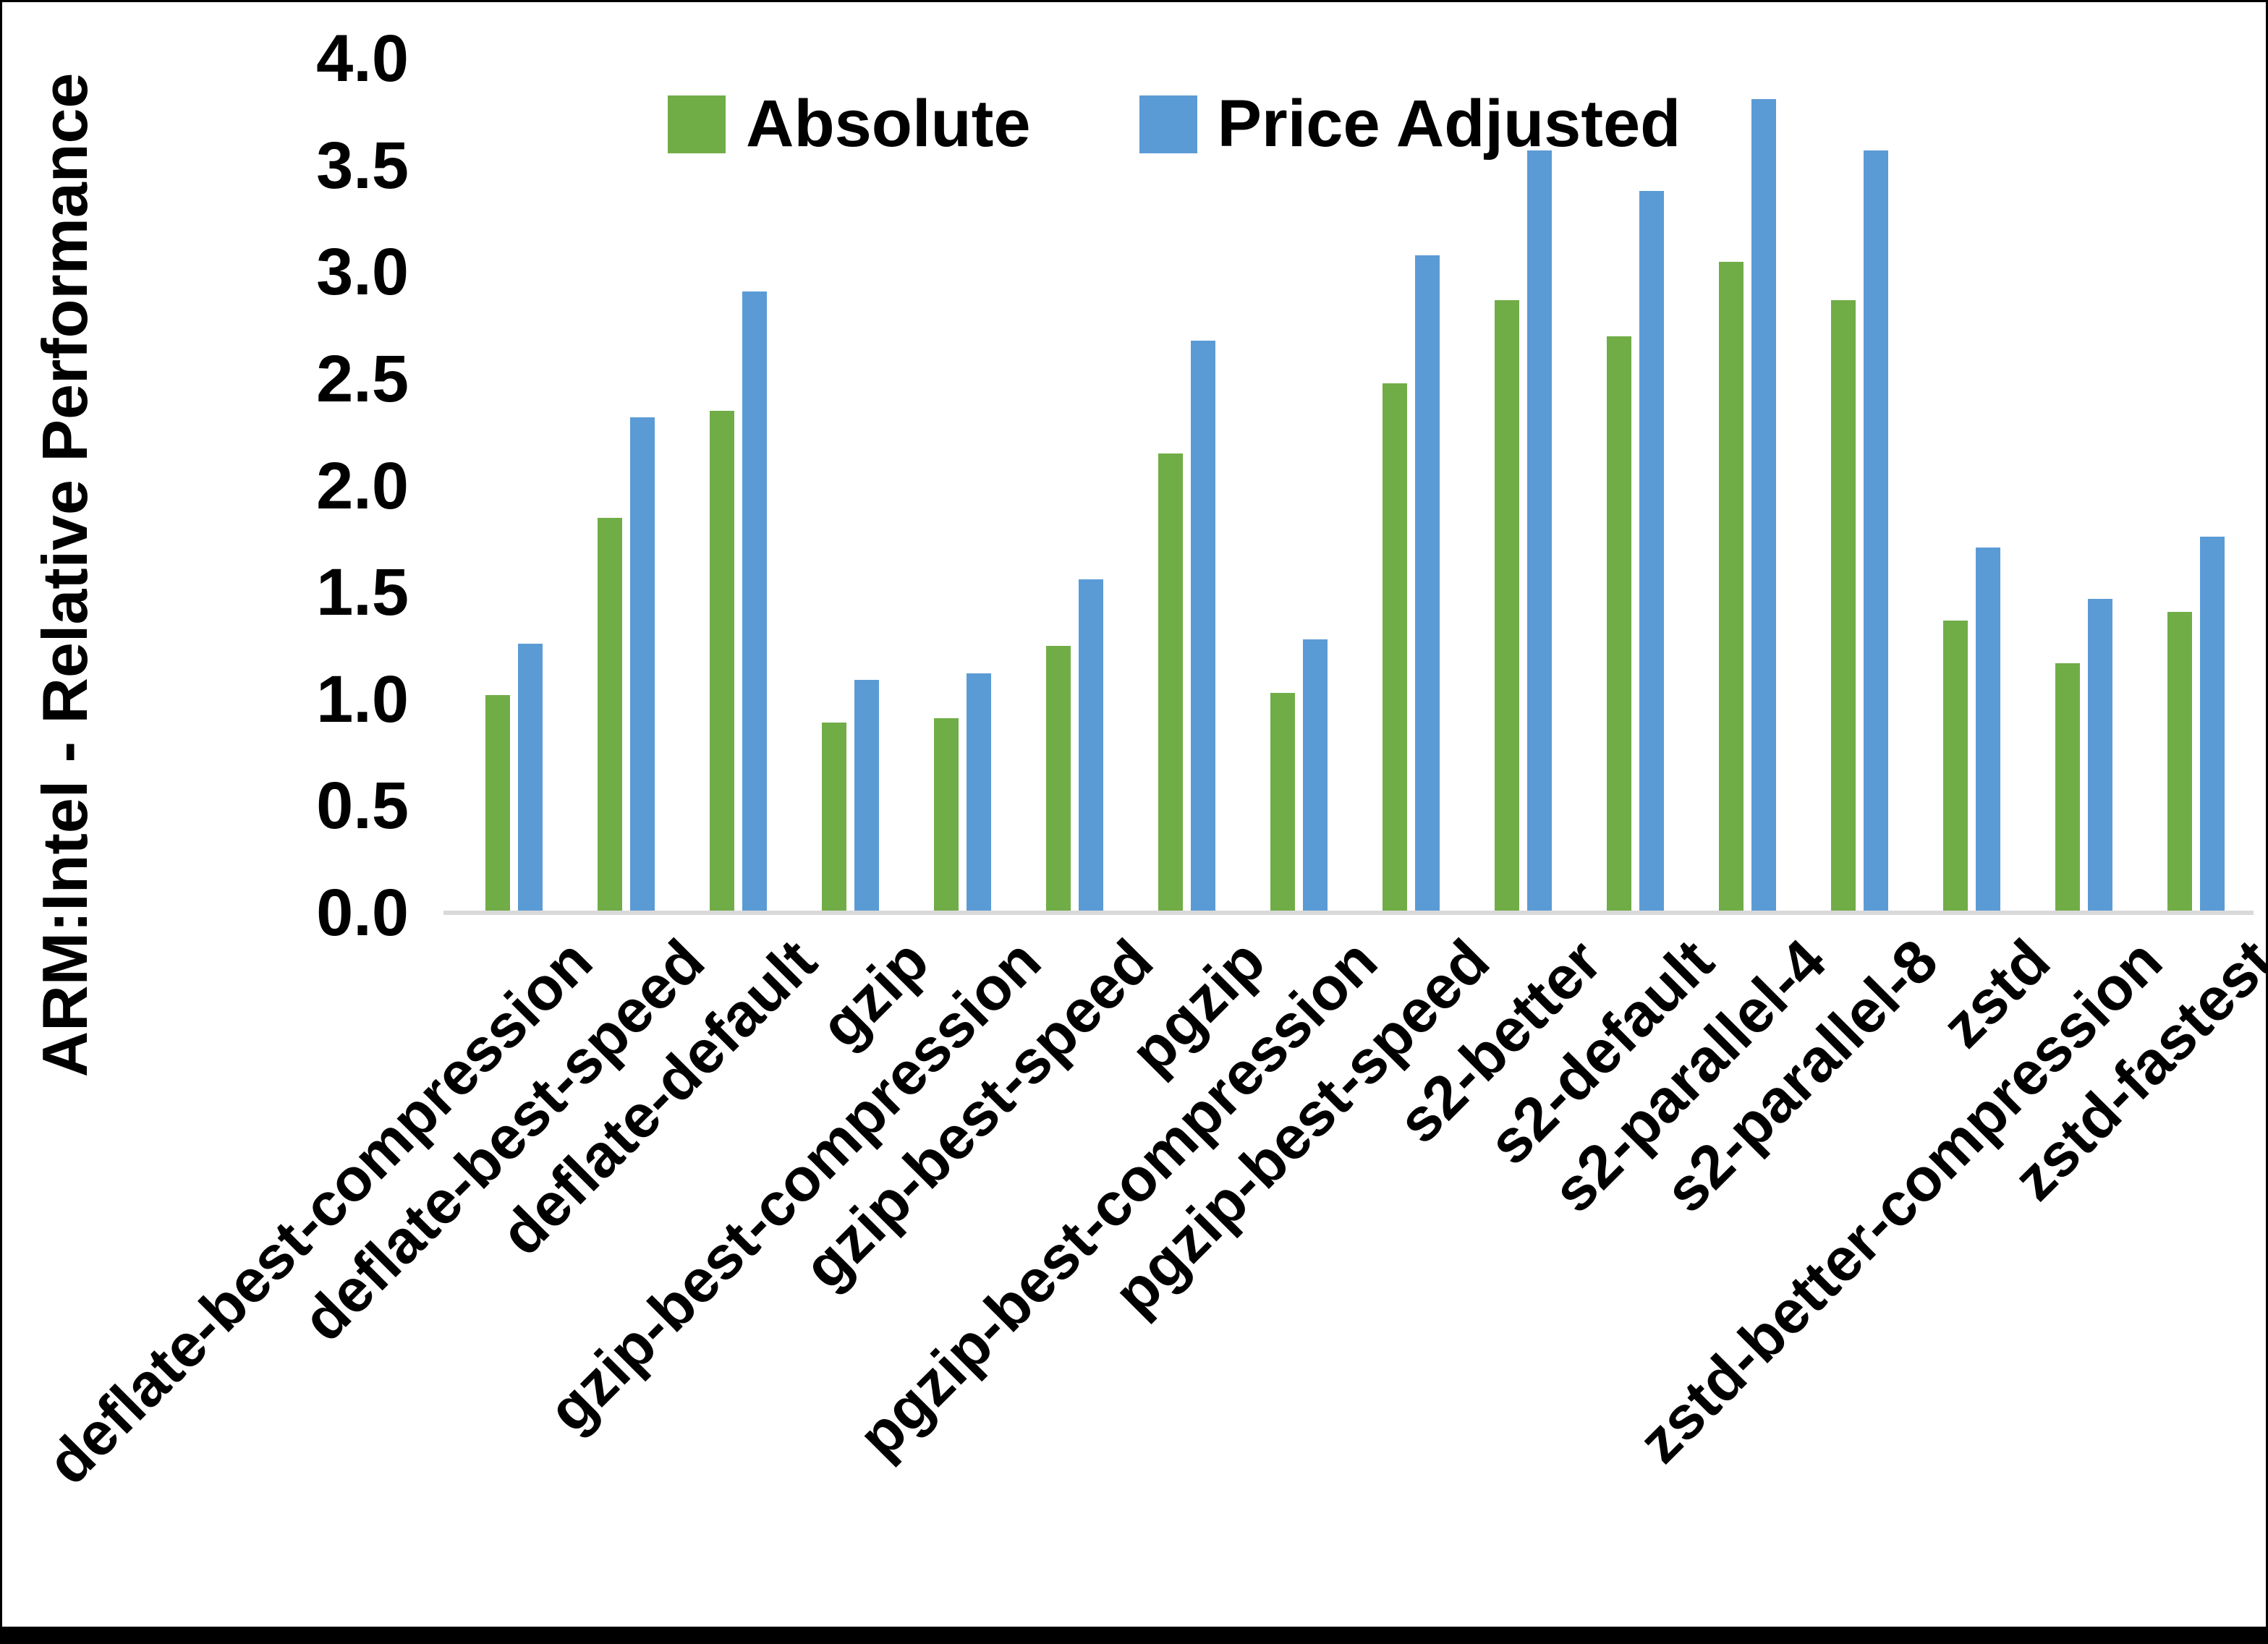 The height and width of the screenshot is (1644, 2268). Describe the element at coordinates (697, 124) in the screenshot. I see `legend-swatch-absolute` at that location.